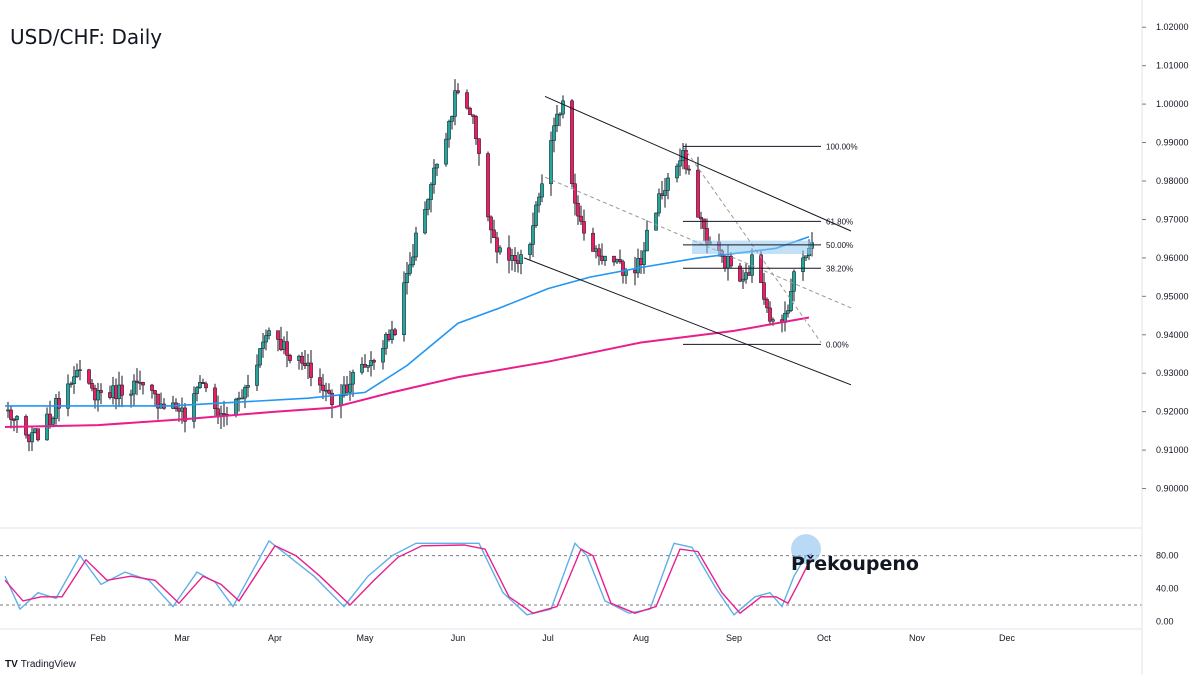 This screenshot has height=675, width=1200. Describe the element at coordinates (752, 247) in the screenshot. I see `resistance-zone` at that location.